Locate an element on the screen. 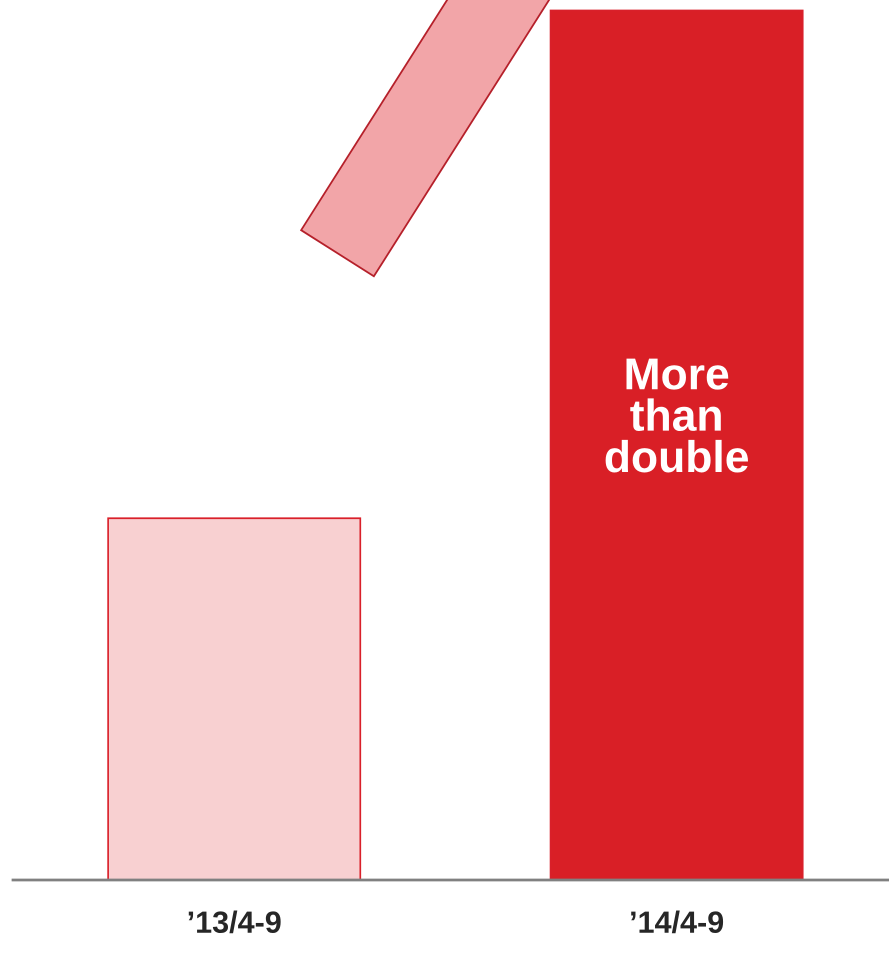  x-tick-label: ’14/4-9 is located at coordinates (677, 922).